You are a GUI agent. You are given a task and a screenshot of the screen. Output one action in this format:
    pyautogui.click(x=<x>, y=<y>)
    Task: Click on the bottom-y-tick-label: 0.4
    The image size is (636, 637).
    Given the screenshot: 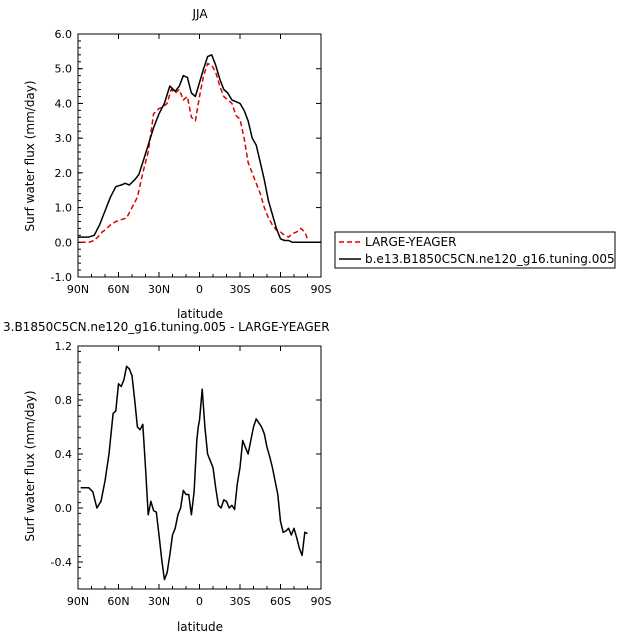 What is the action you would take?
    pyautogui.click(x=64, y=454)
    